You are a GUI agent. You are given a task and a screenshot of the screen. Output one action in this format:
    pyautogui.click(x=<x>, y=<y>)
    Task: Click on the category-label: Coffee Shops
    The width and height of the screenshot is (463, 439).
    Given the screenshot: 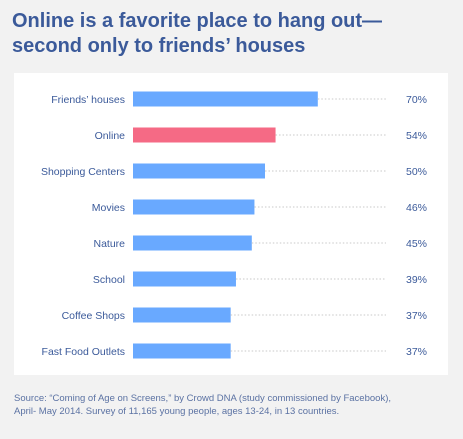 What is the action you would take?
    pyautogui.click(x=93, y=316)
    